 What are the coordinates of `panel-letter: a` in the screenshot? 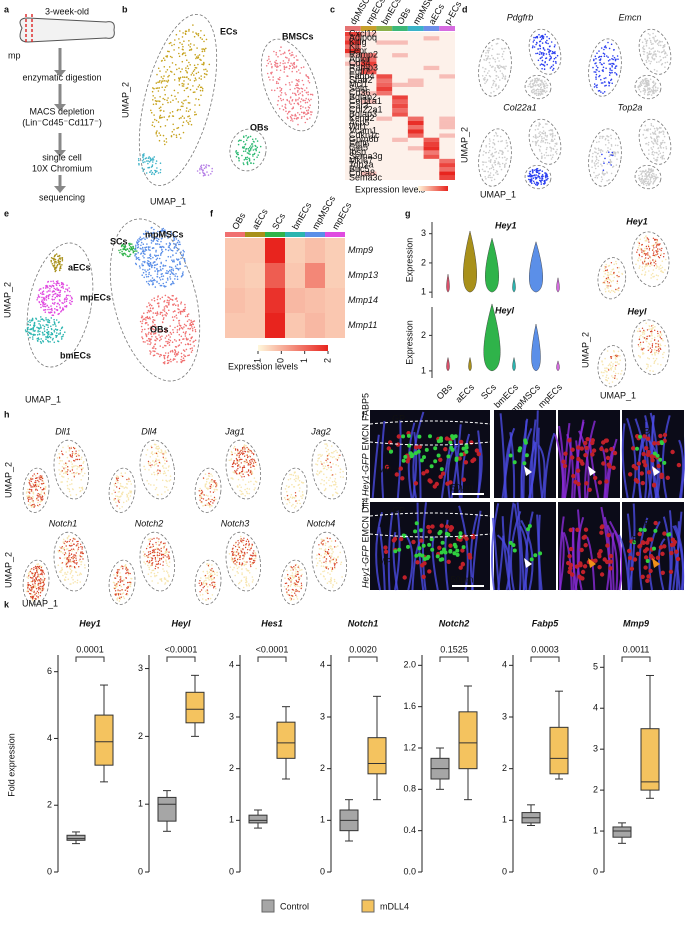 It's located at (7, 9).